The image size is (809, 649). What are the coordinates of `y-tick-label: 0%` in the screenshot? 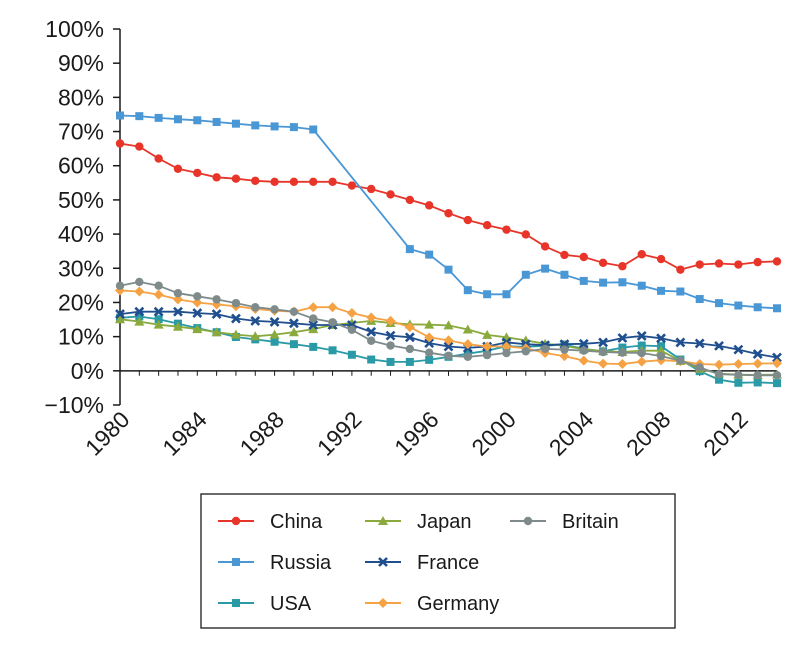 It's located at (87, 371).